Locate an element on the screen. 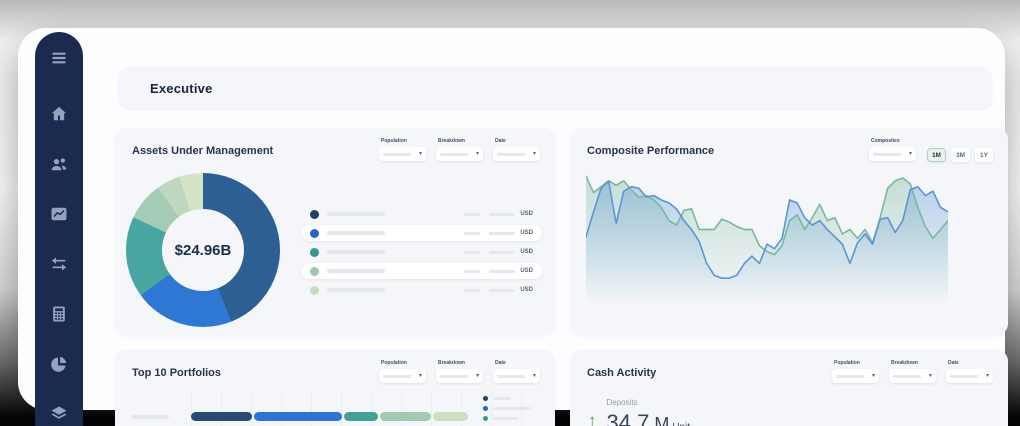 This screenshot has height=426, width=1020. aum-donut-hole: $24.96B is located at coordinates (203, 250).